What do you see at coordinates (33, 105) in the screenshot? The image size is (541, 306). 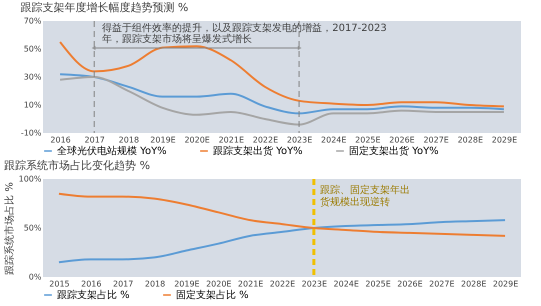 I see `y-tick-label: 10%` at bounding box center [33, 105].